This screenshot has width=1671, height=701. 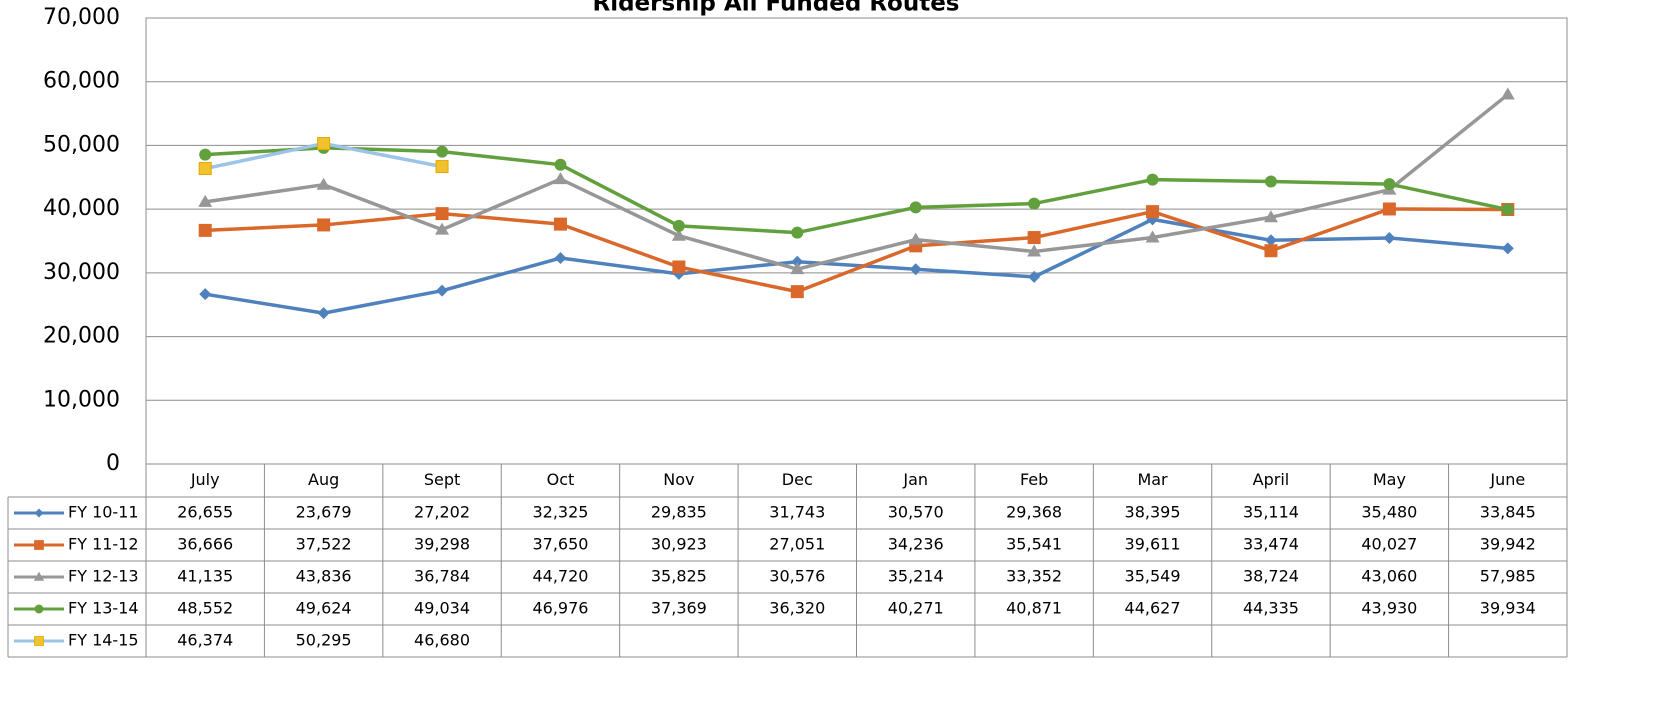 What do you see at coordinates (1034, 479) in the screenshot?
I see `x-tick-label: Feb` at bounding box center [1034, 479].